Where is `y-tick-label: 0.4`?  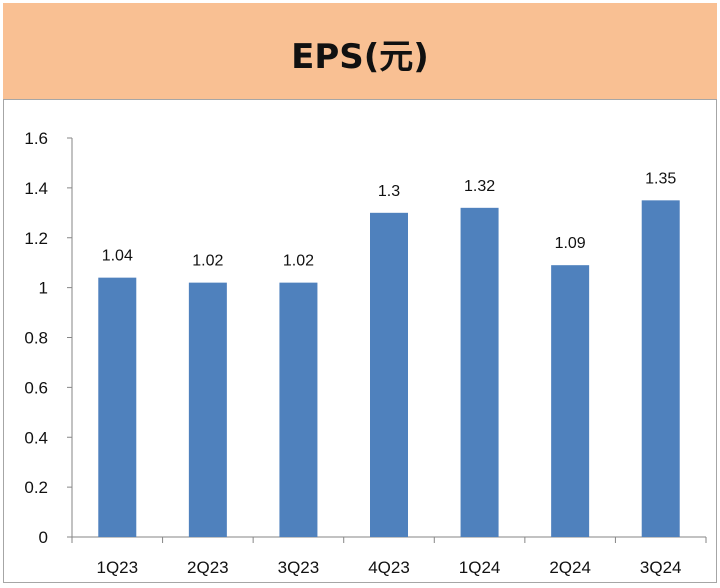 y-tick-label: 0.4 is located at coordinates (36, 437).